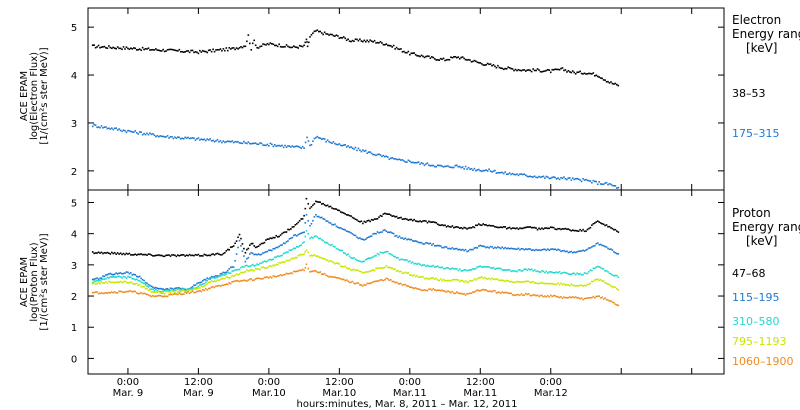 The height and width of the screenshot is (410, 800). I want to click on proton-y-label-line3: [1/(cm²s ster MeV)], so click(44, 281).